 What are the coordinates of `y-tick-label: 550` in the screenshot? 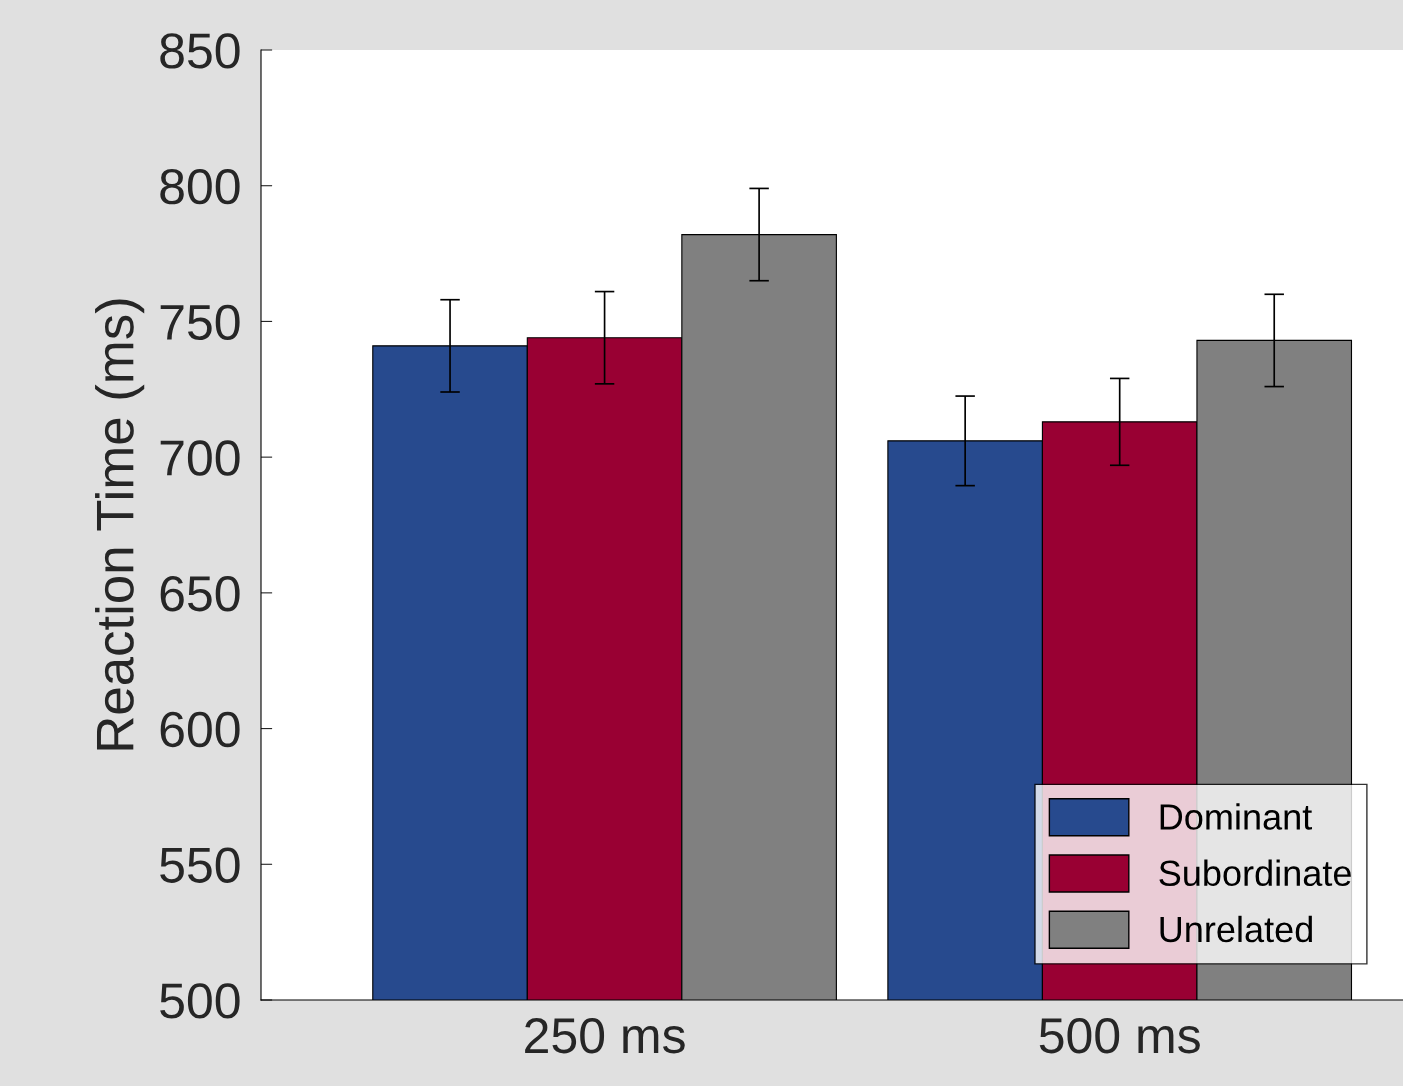 It's located at (200, 865).